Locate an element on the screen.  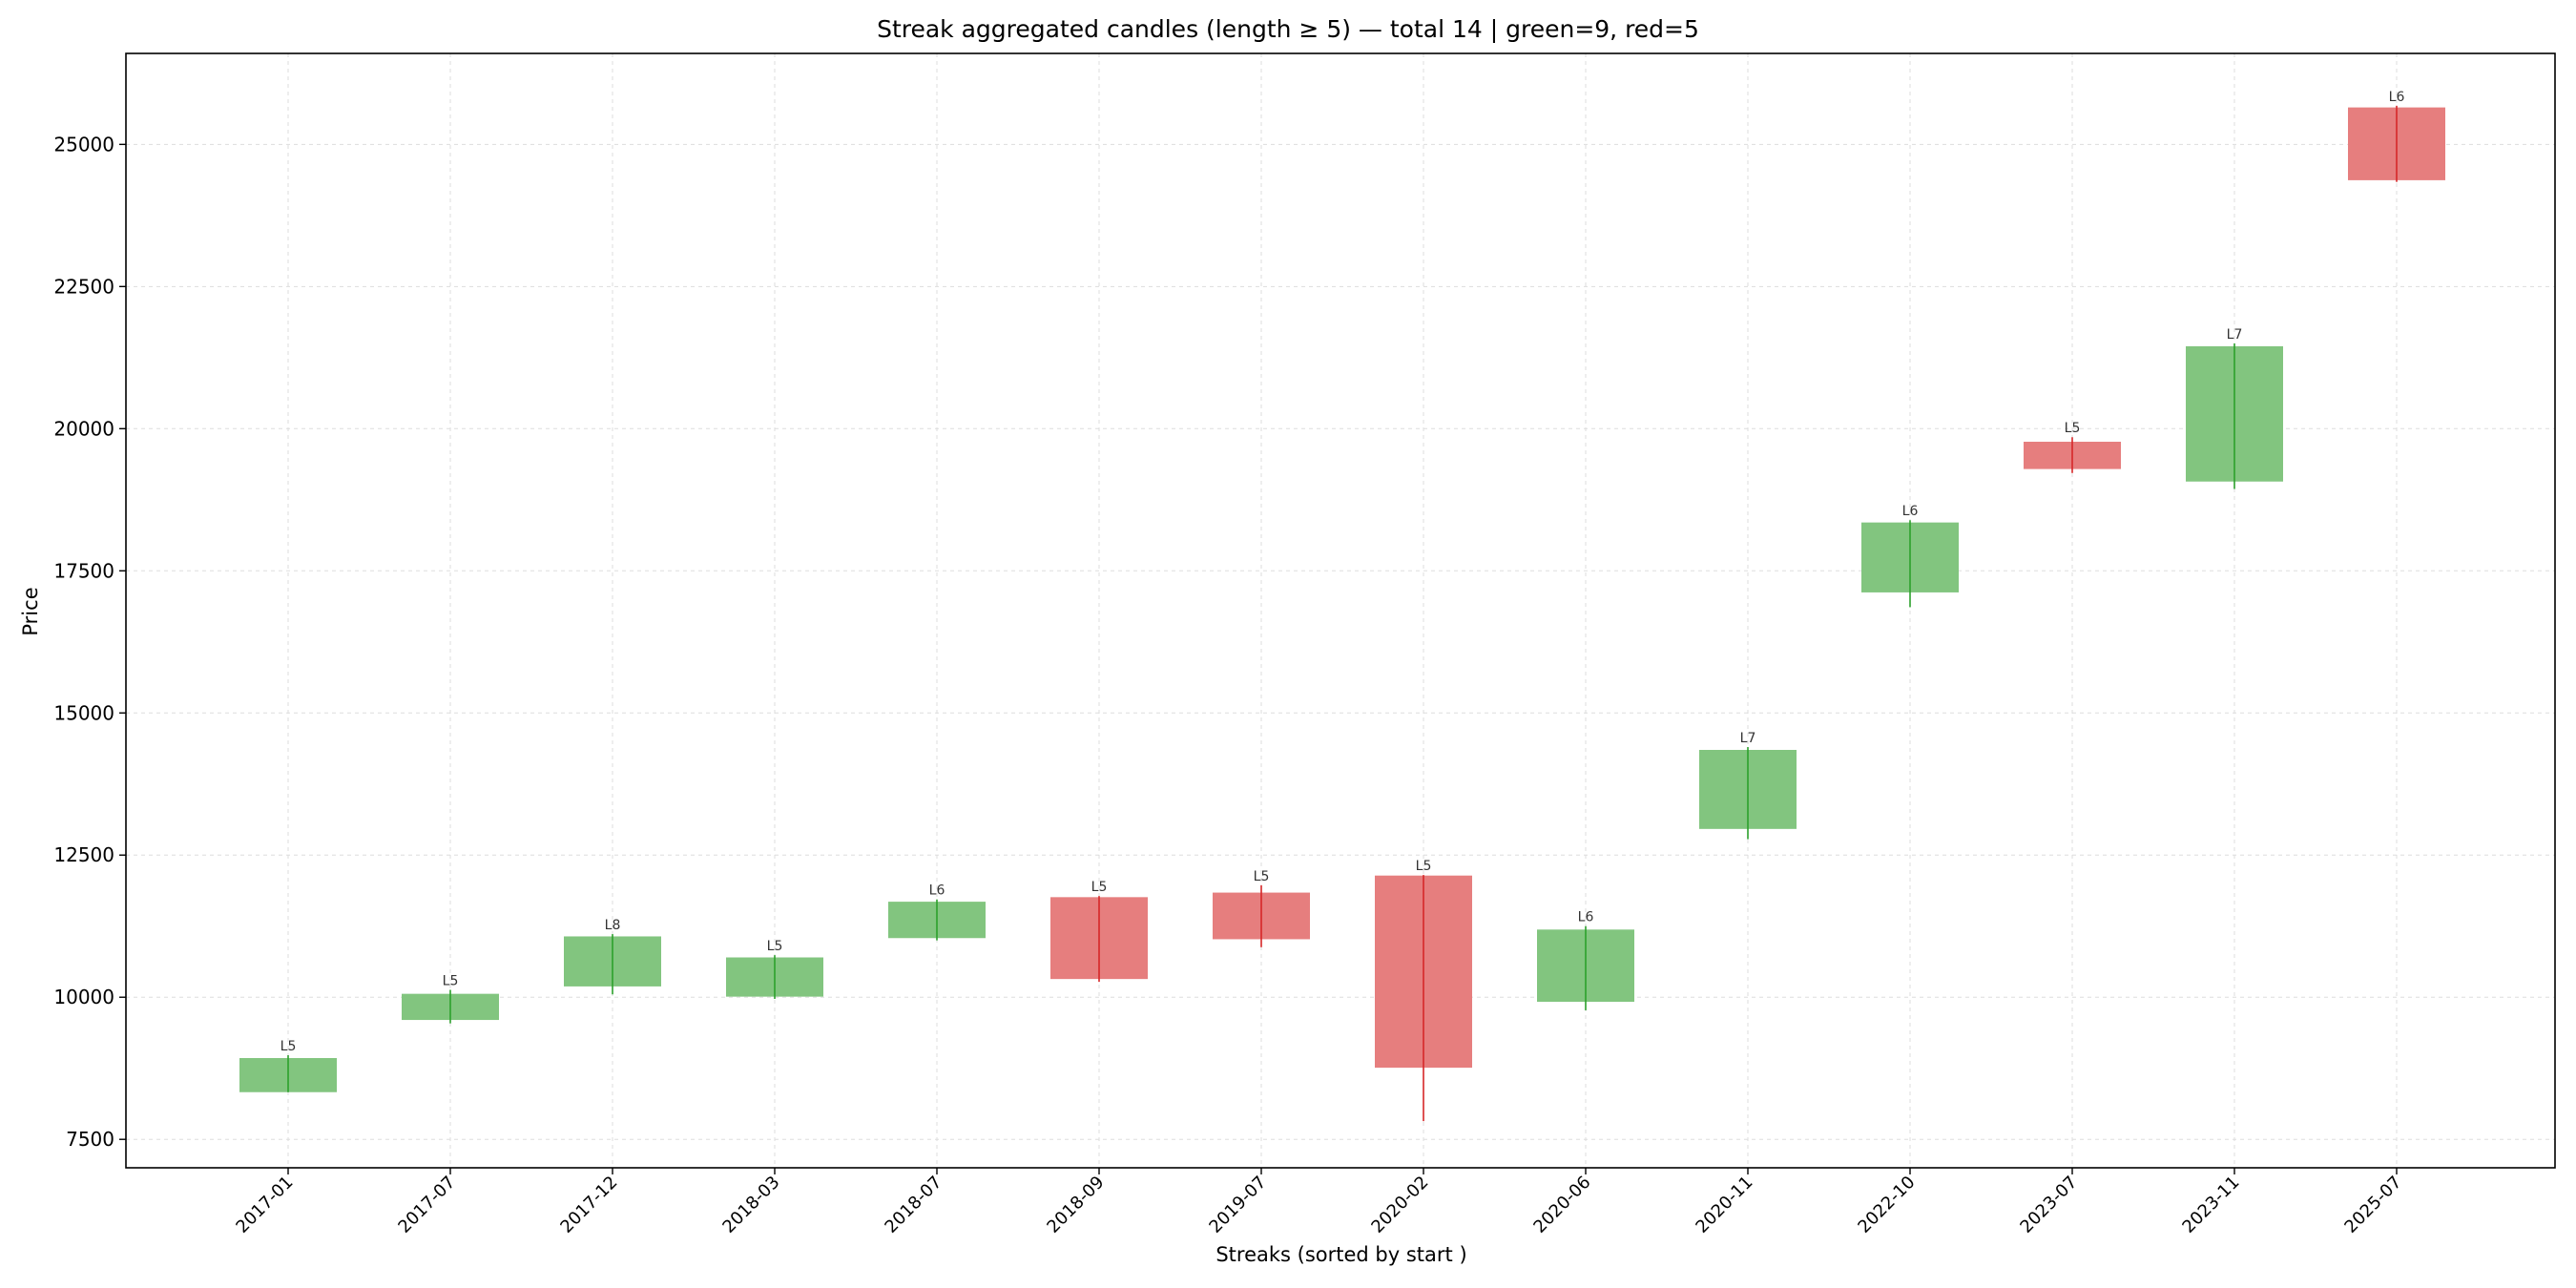
x-tick-label: 2017-01 is located at coordinates (264, 1205).